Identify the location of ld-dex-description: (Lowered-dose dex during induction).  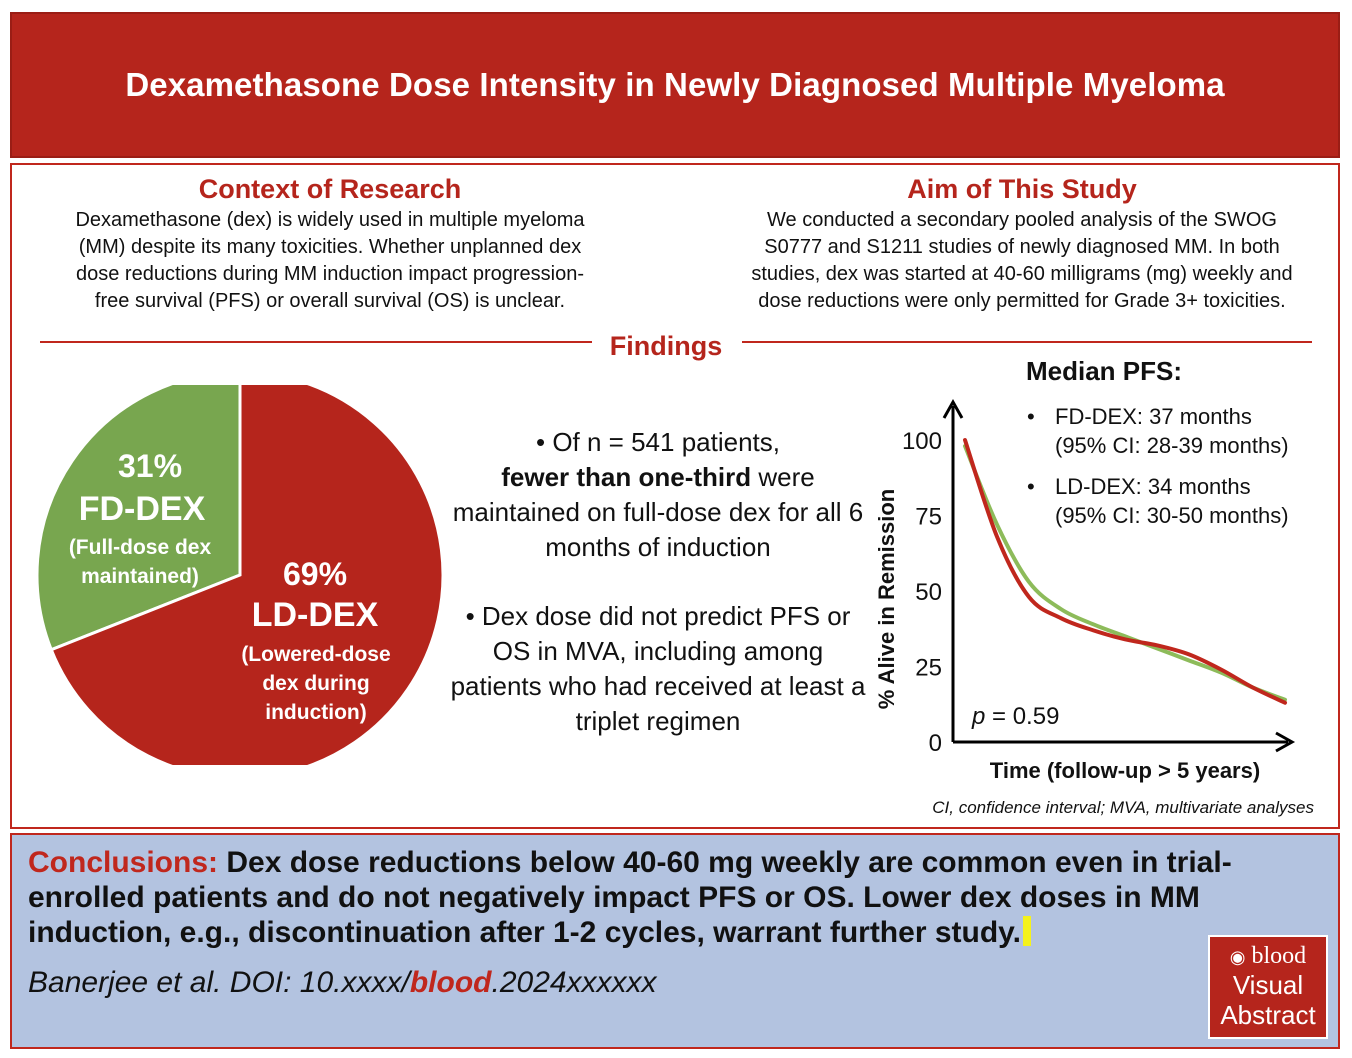
(316, 683).